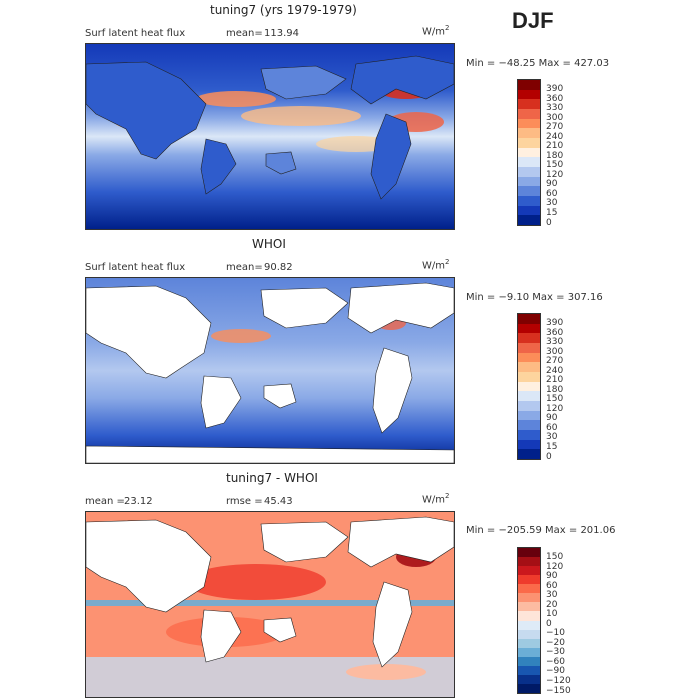 Image resolution: width=700 pixels, height=700 pixels. What do you see at coordinates (436, 265) in the screenshot?
I see `panel2-unit: W/m2` at bounding box center [436, 265].